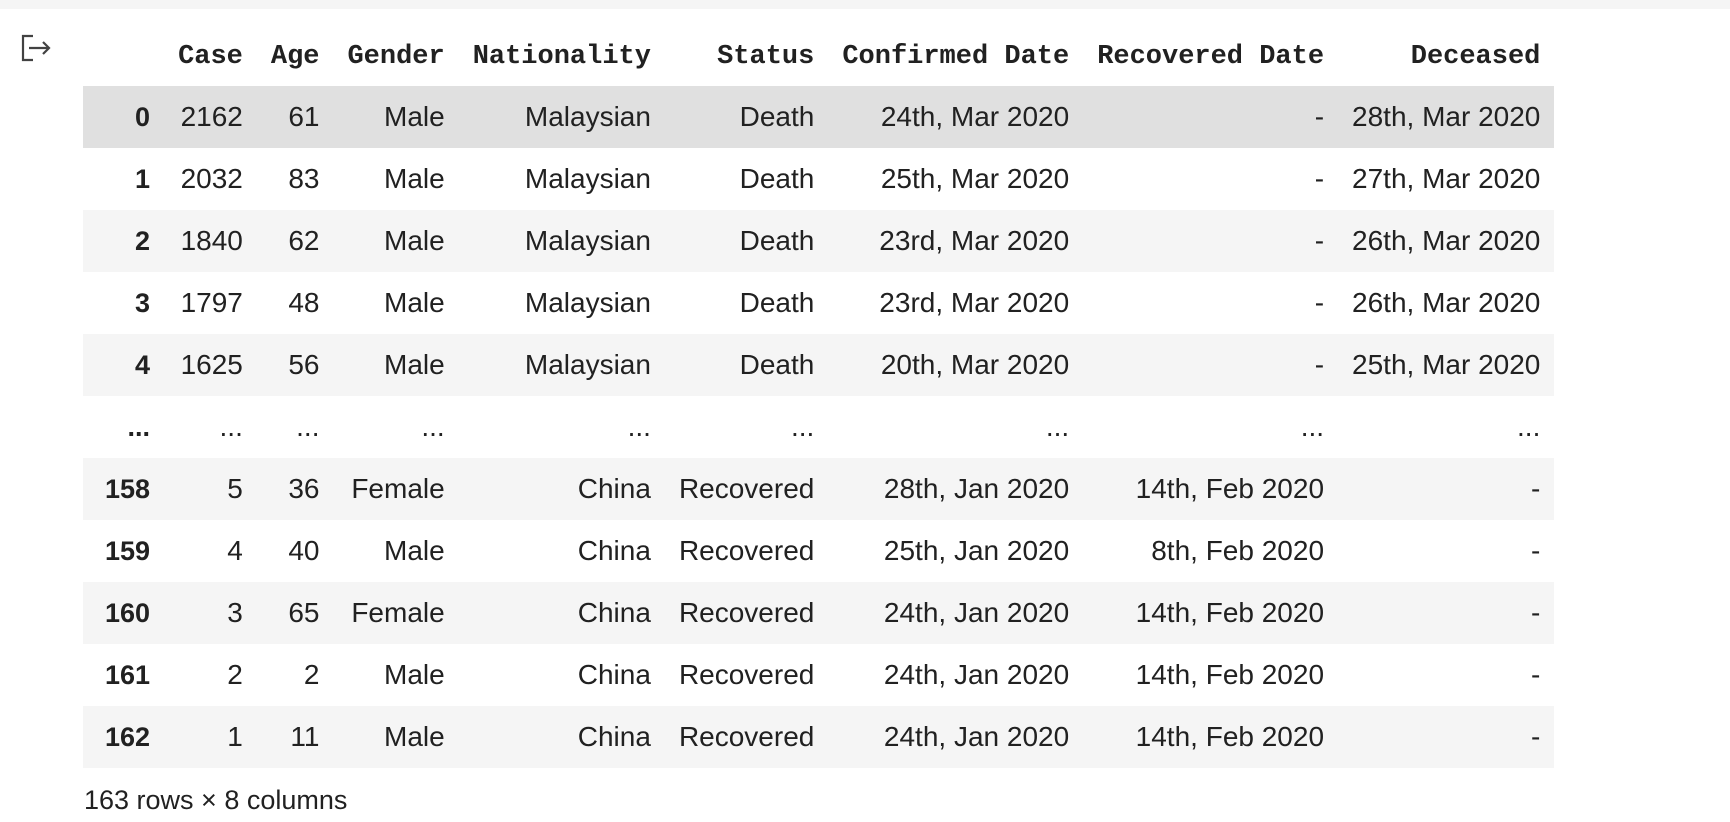 This screenshot has width=1730, height=822. What do you see at coordinates (143, 116) in the screenshot?
I see `row-index: 0` at bounding box center [143, 116].